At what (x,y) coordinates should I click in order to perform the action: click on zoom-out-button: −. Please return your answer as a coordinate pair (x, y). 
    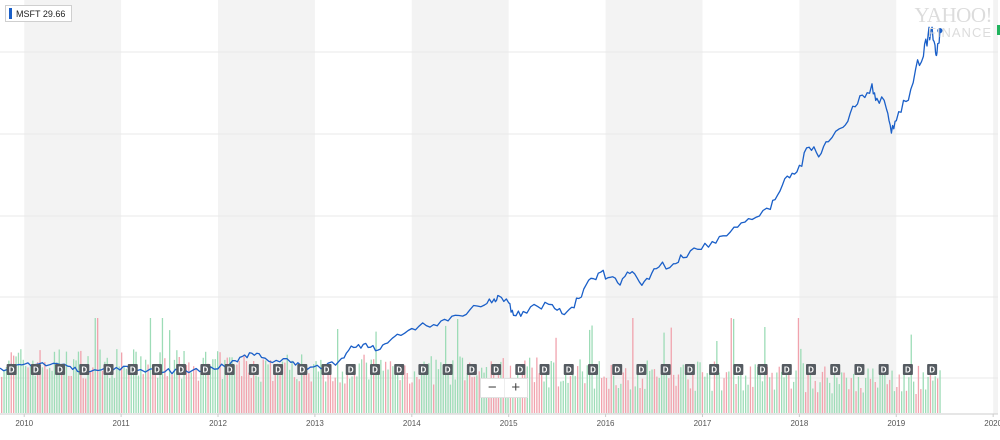
    Looking at the image, I should click on (492, 387).